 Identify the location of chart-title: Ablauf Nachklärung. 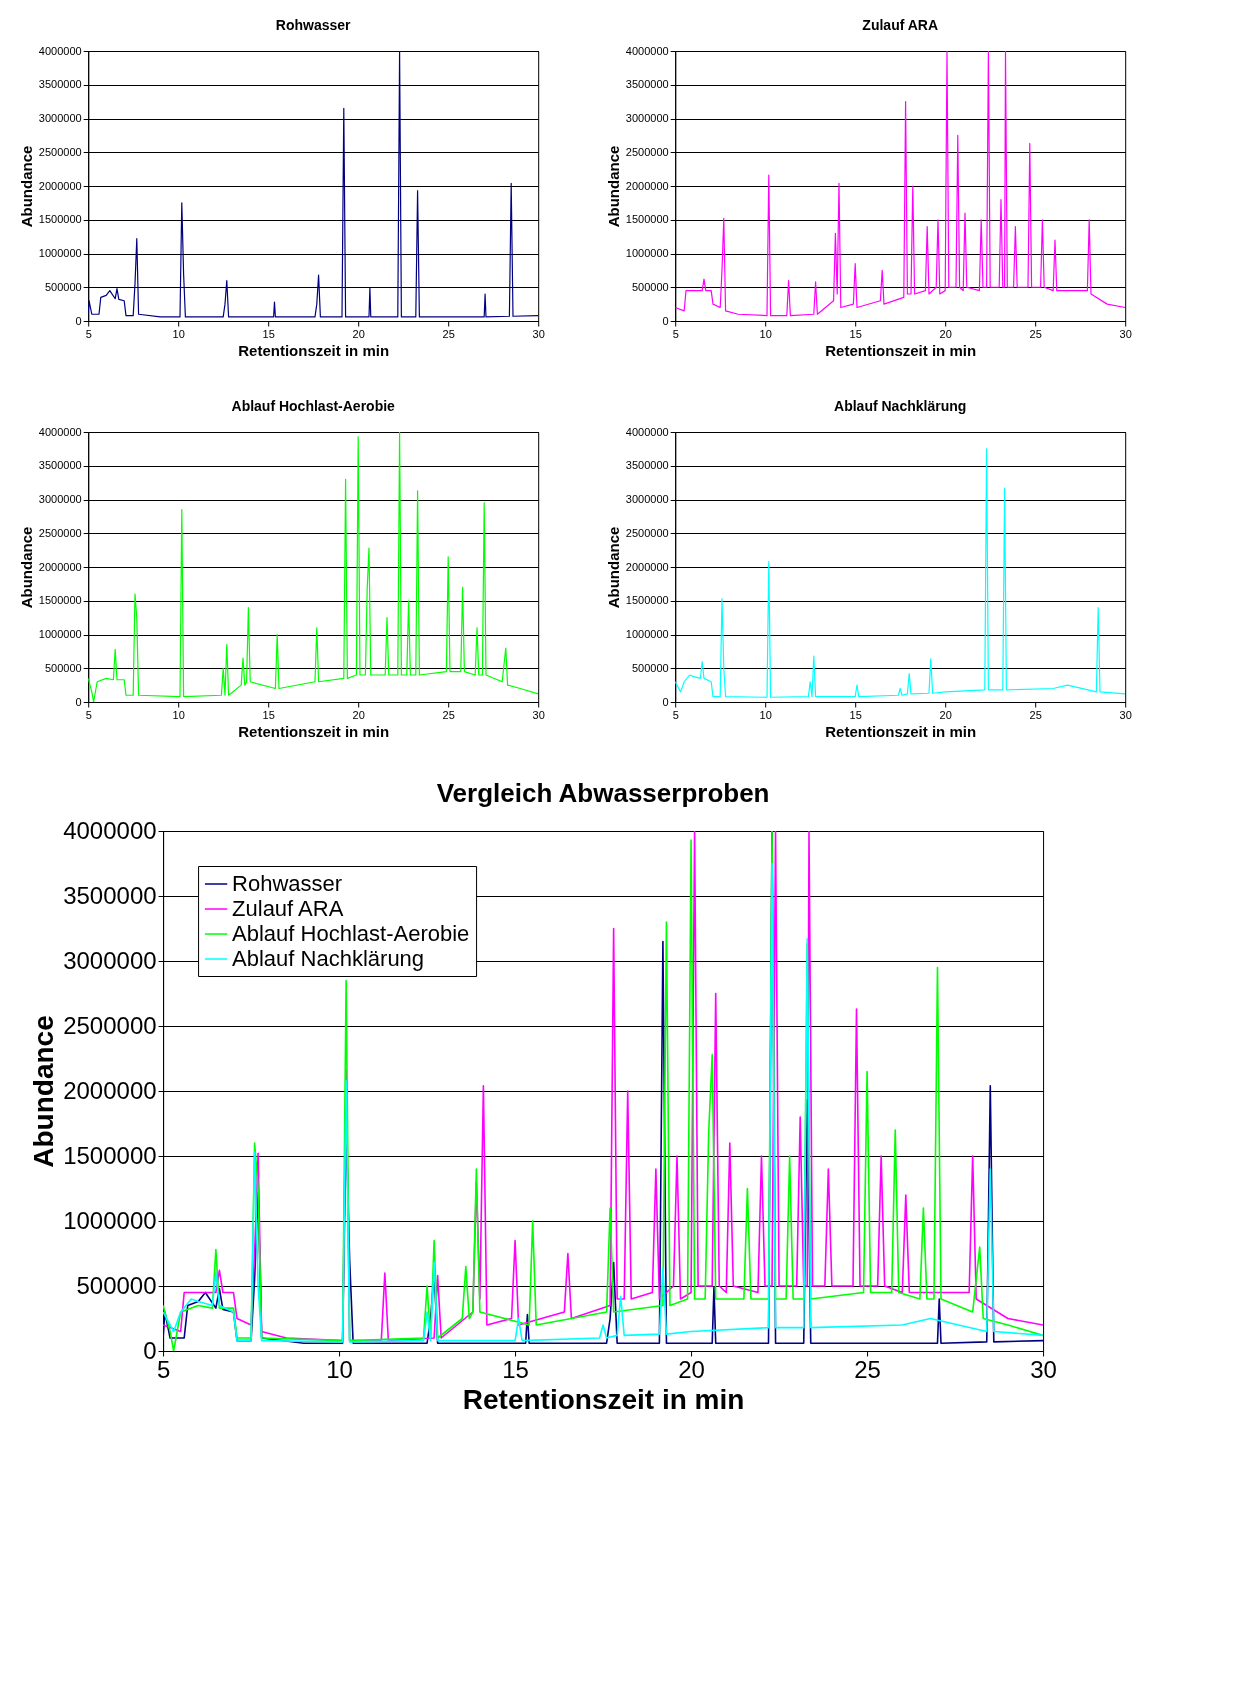
(900, 406).